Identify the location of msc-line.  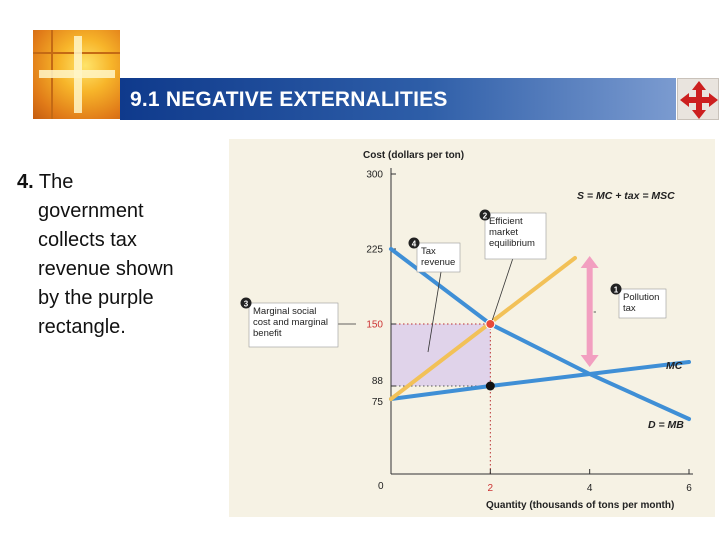
(483, 328).